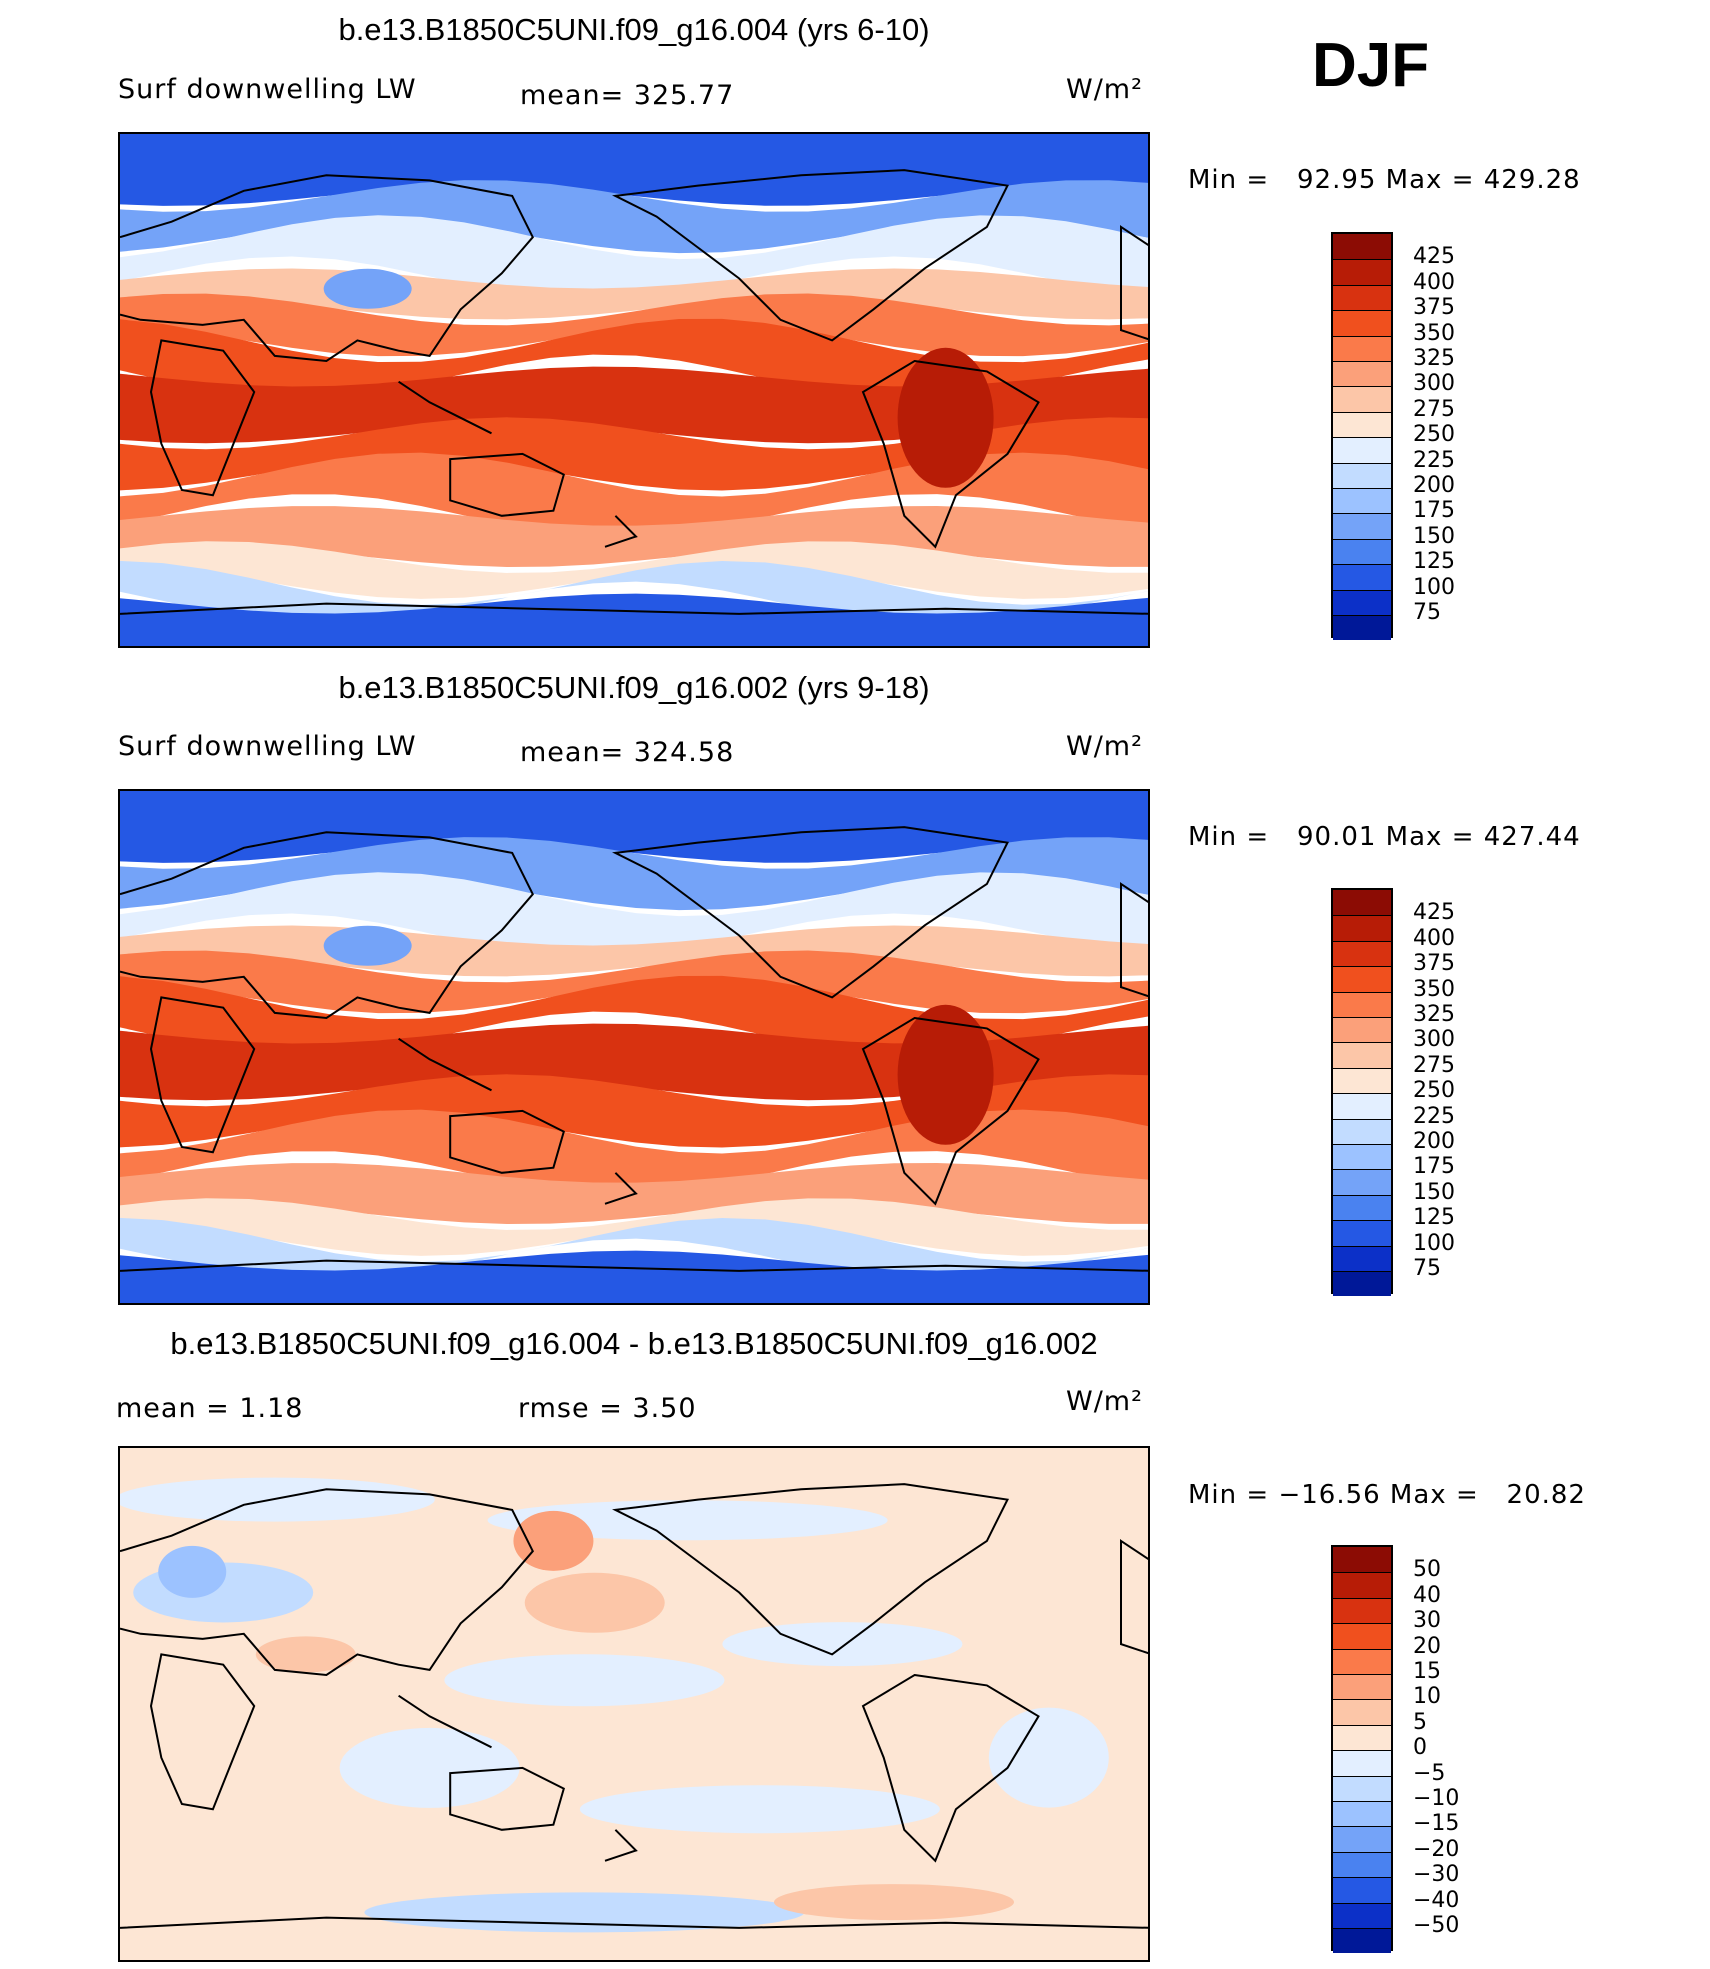 The height and width of the screenshot is (1969, 1710). What do you see at coordinates (1434, 913) in the screenshot?
I see `colorbar-tick-label: 425` at bounding box center [1434, 913].